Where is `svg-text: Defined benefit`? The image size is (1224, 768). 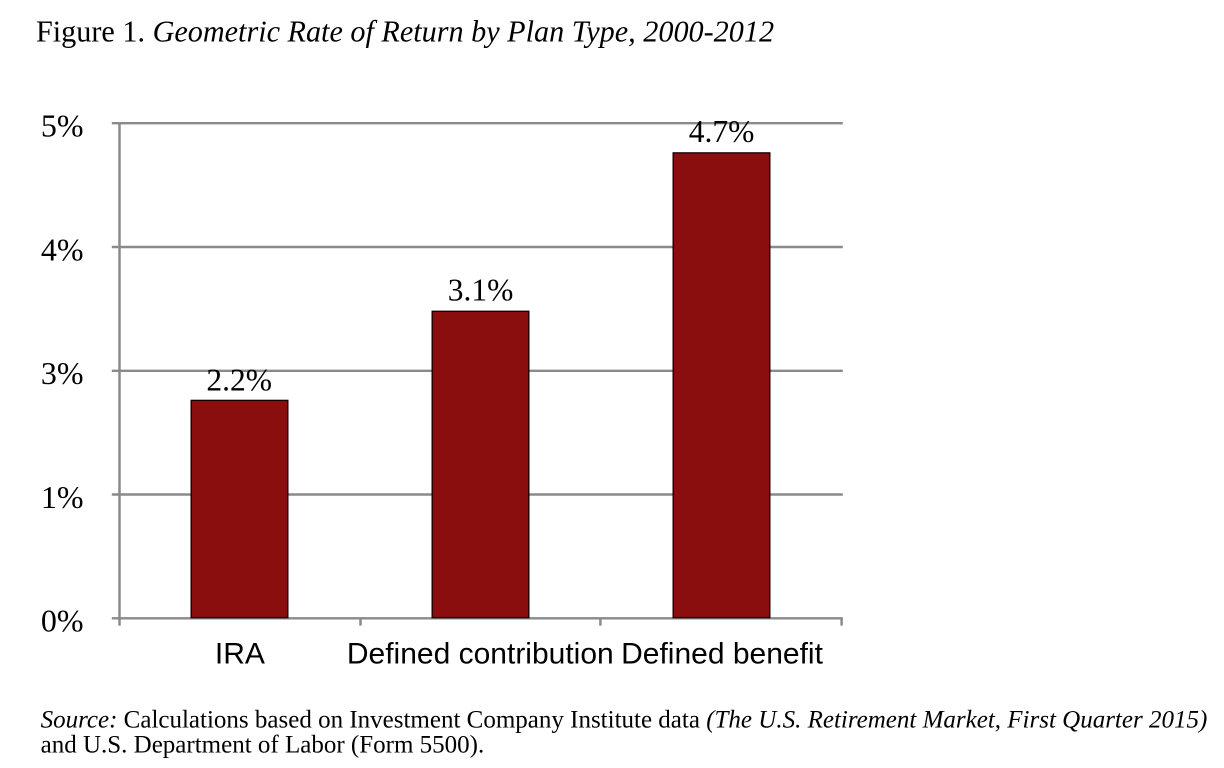 svg-text: Defined benefit is located at coordinates (722, 654).